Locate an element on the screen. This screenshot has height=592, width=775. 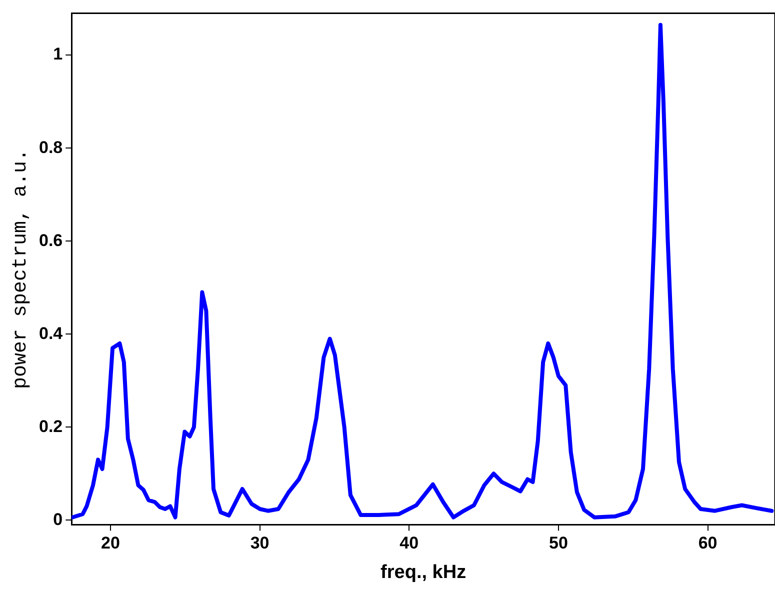
y-tick-label: 0 is located at coordinates (58, 519).